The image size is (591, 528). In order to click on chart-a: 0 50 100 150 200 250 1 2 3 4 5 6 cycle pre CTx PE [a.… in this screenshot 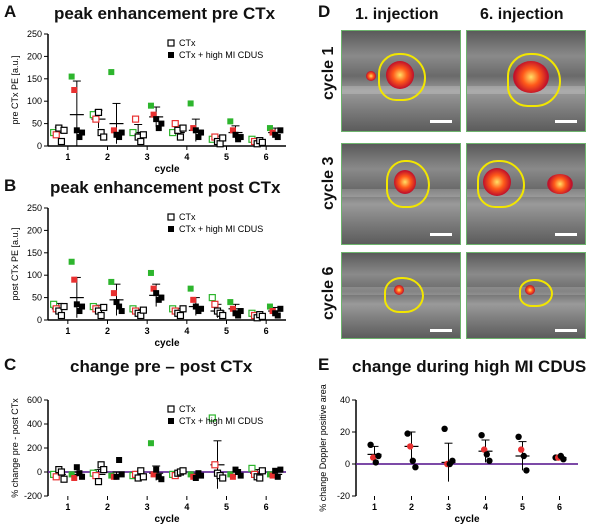, I will do `click(148, 101)`.